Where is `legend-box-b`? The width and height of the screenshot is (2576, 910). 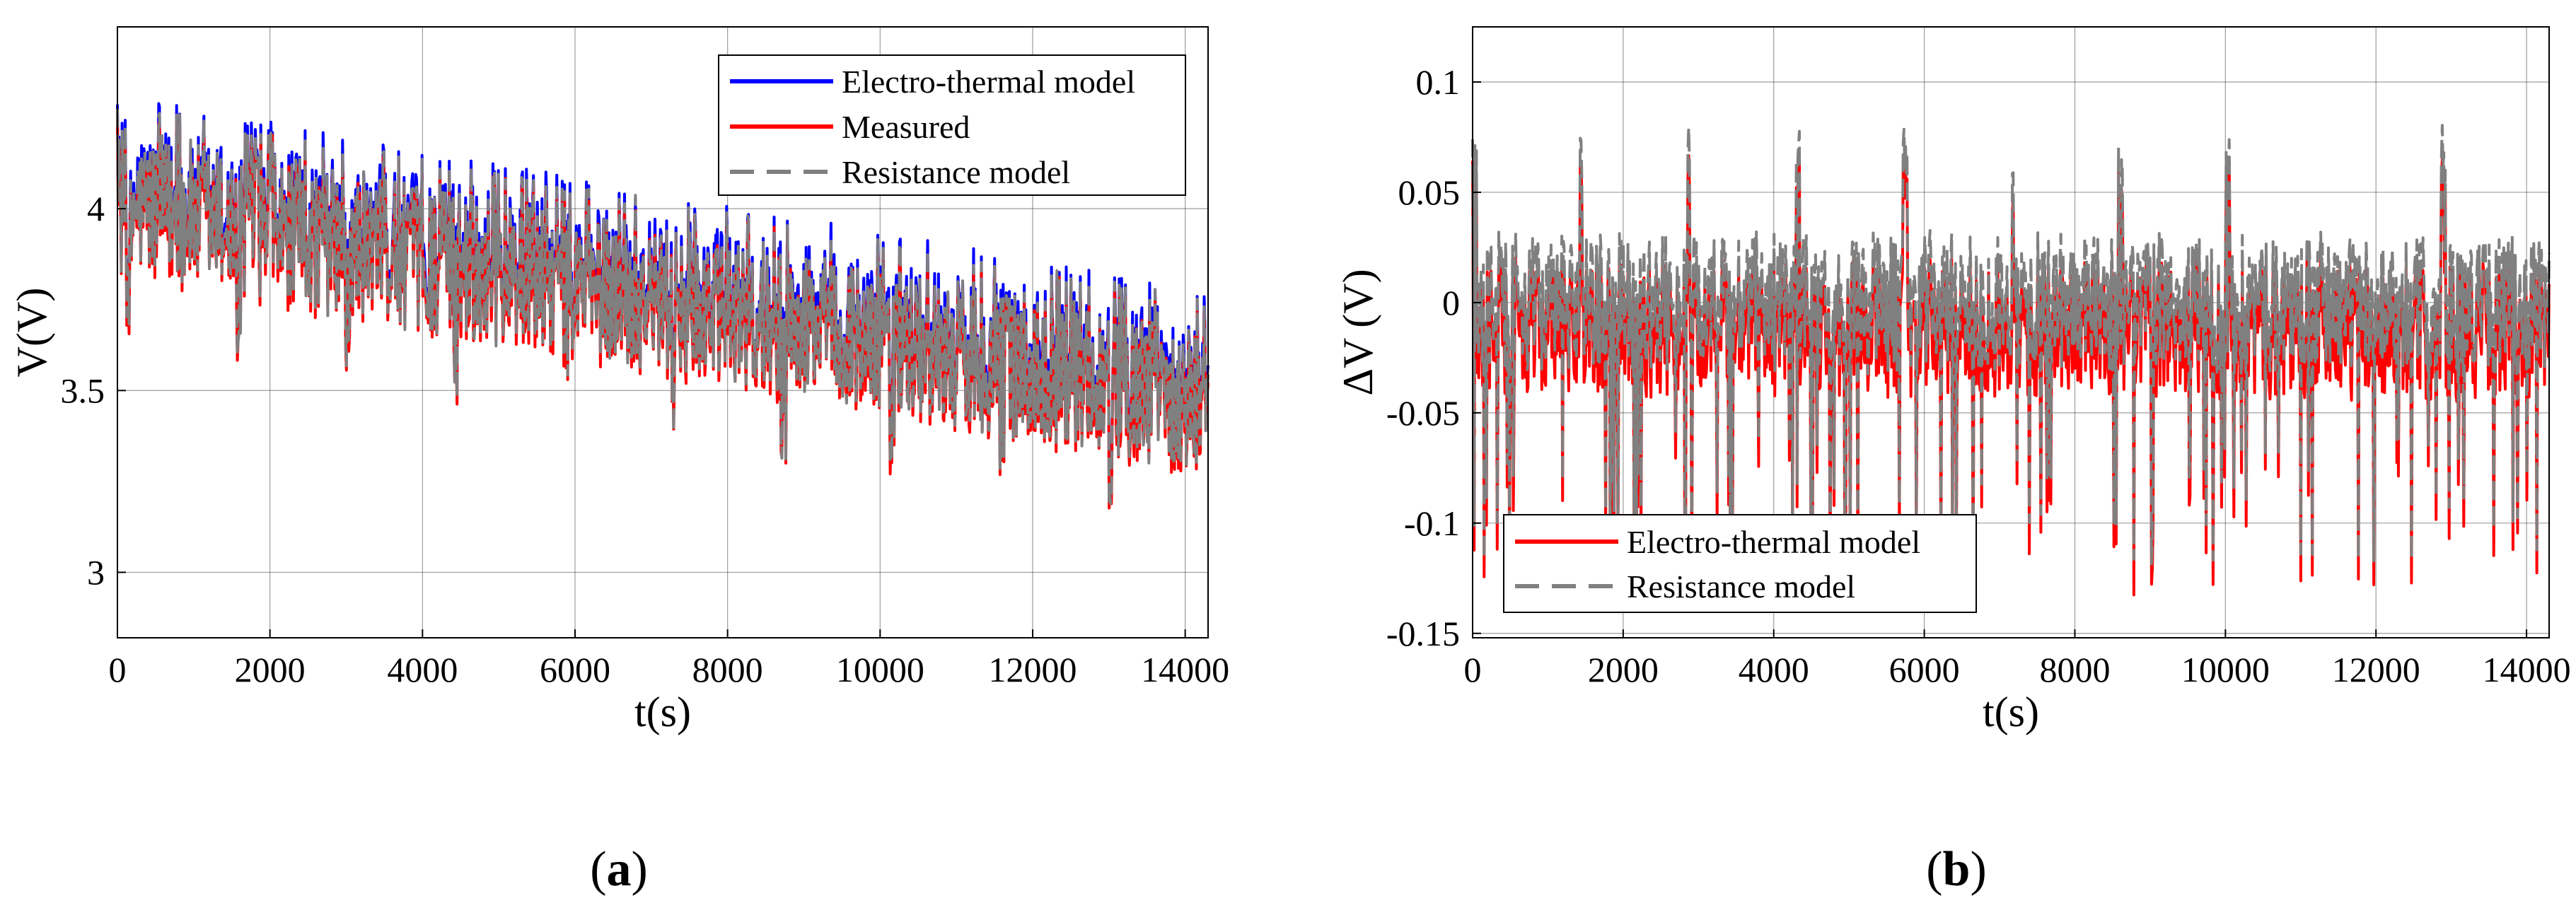 legend-box-b is located at coordinates (1740, 563).